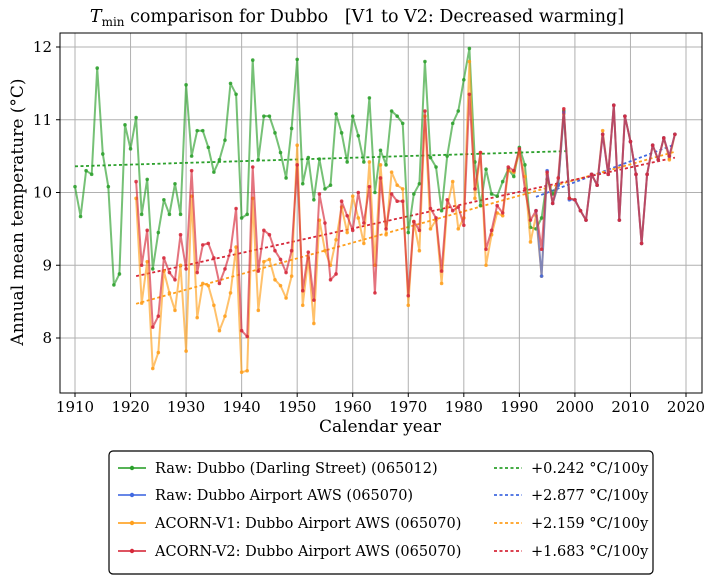 The image size is (714, 584). I want to click on title-prefix: T, so click(96, 17).